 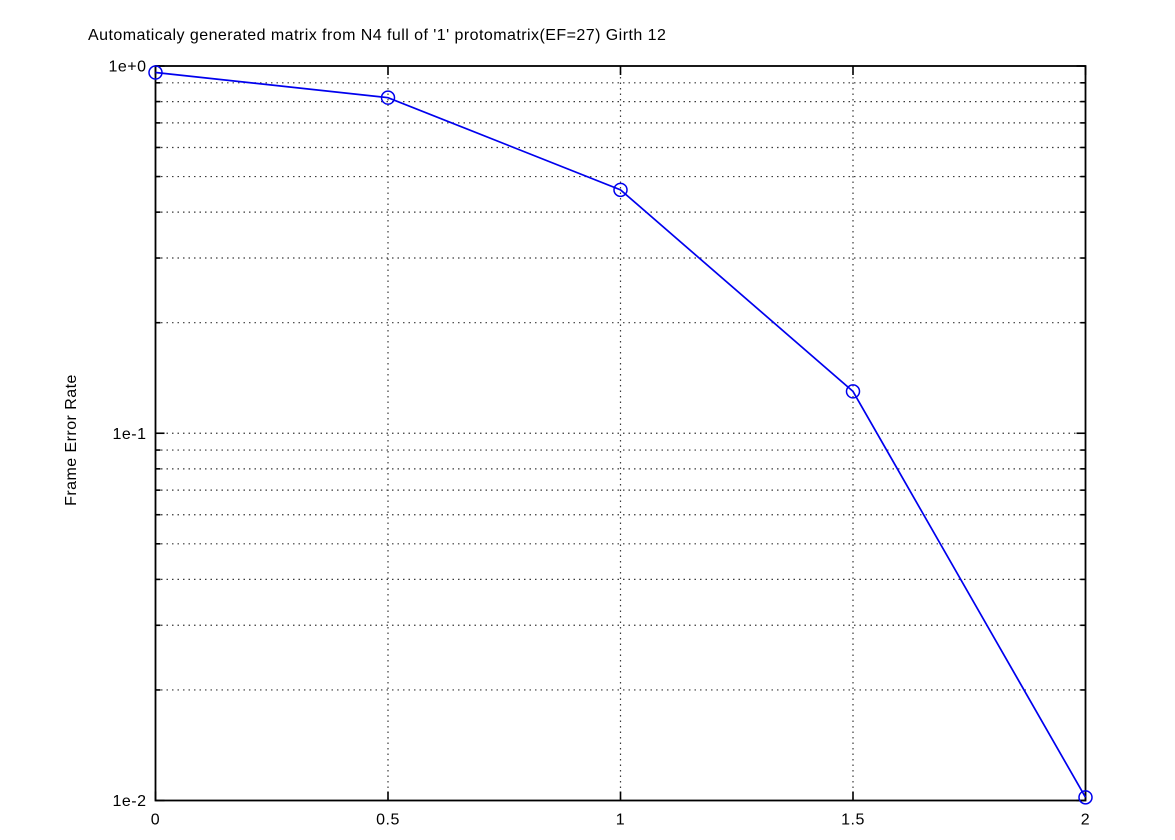 What do you see at coordinates (1085, 820) in the screenshot?
I see `x-tick-label: 2` at bounding box center [1085, 820].